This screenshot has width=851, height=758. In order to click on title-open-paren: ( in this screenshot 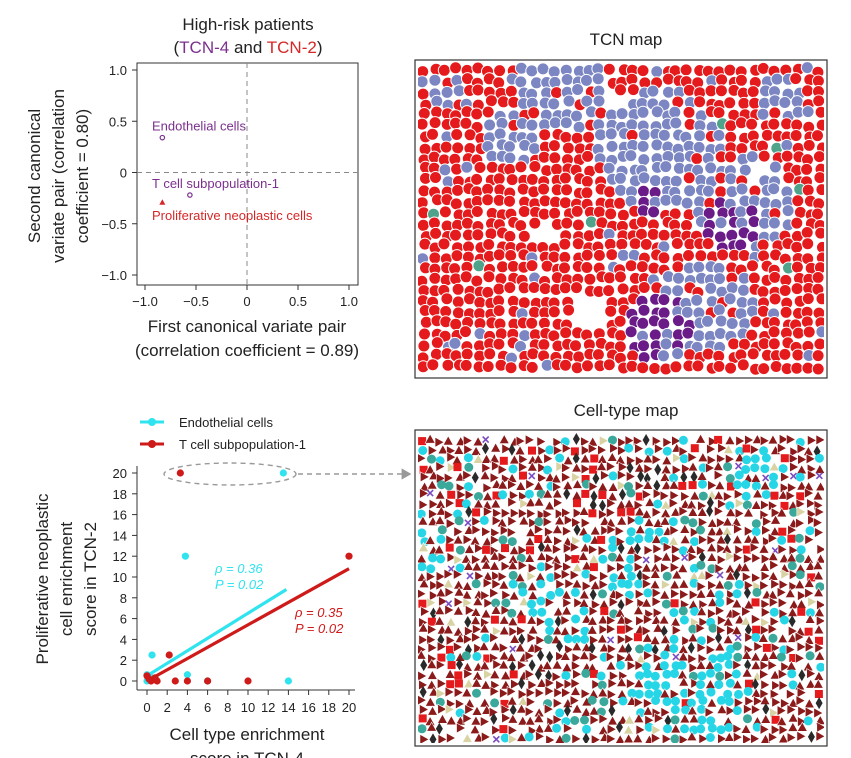, I will do `click(177, 47)`.